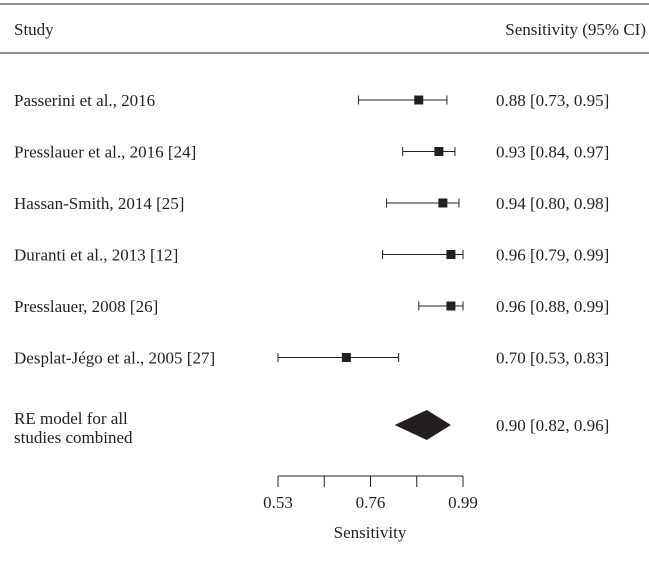 The image size is (649, 561). Describe the element at coordinates (575, 29) in the screenshot. I see `estimate-column-header: Sensitivity (95% CI)` at that location.